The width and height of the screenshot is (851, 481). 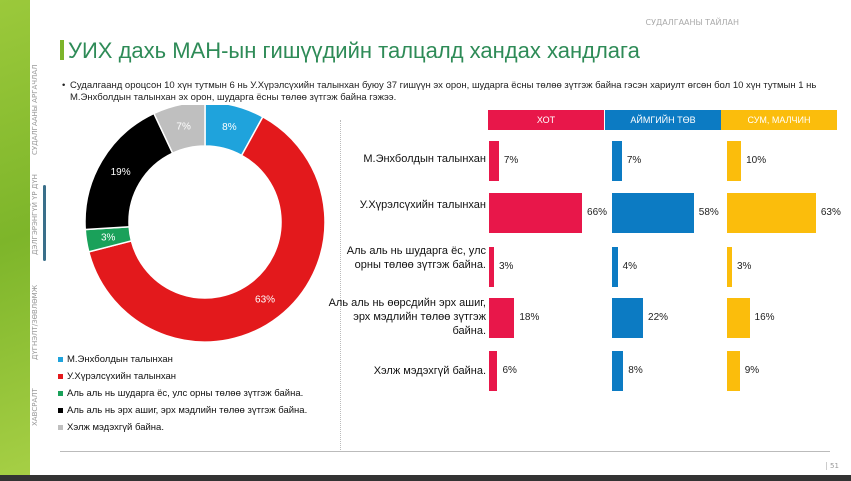 I want to click on legend-item: Хэлж мэдэхгүй байна., so click(x=182, y=427).